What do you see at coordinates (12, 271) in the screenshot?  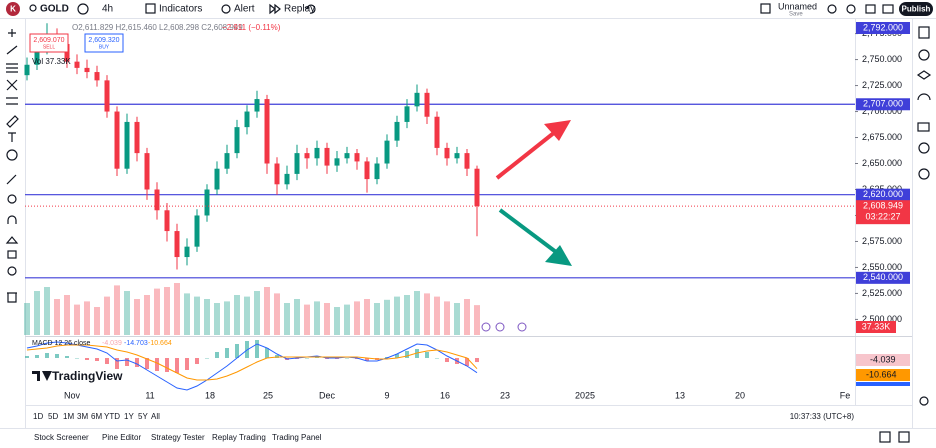 I see `visibility-tool` at bounding box center [12, 271].